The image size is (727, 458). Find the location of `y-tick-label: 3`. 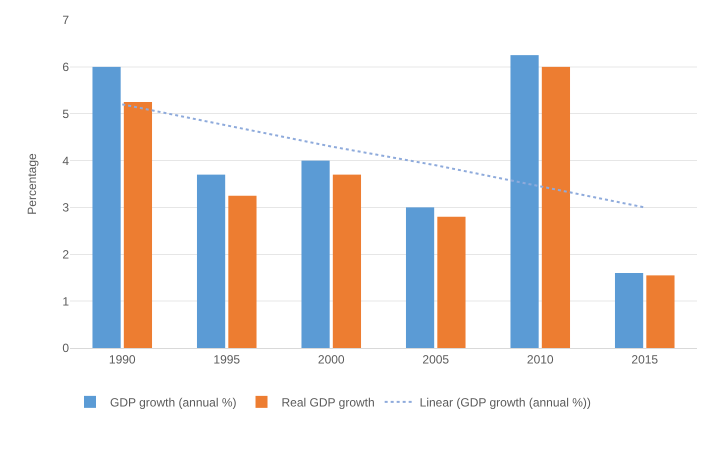

y-tick-label: 3 is located at coordinates (66, 207).